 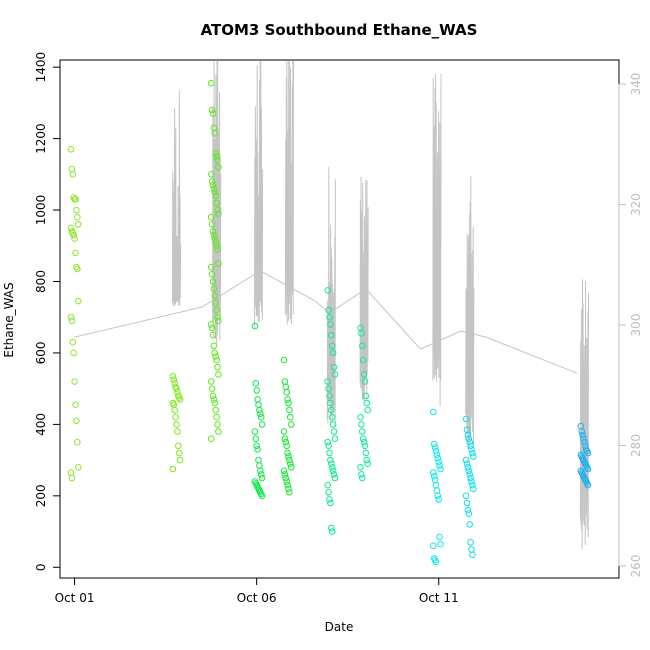 What do you see at coordinates (41, 67) in the screenshot?
I see `y-tick-label: 1400` at bounding box center [41, 67].